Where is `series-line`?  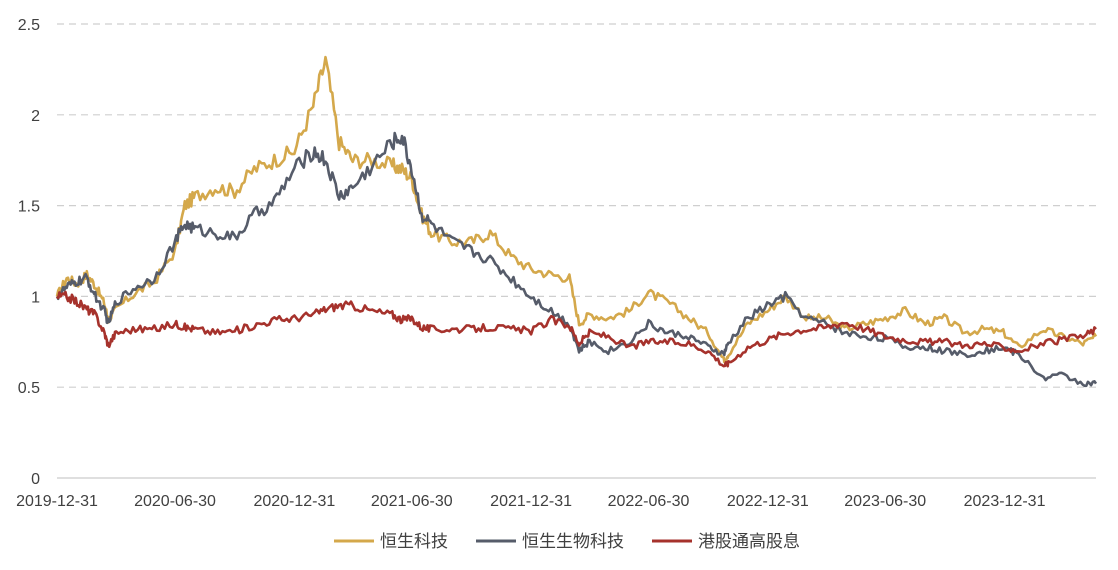 series-line is located at coordinates (576, 329).